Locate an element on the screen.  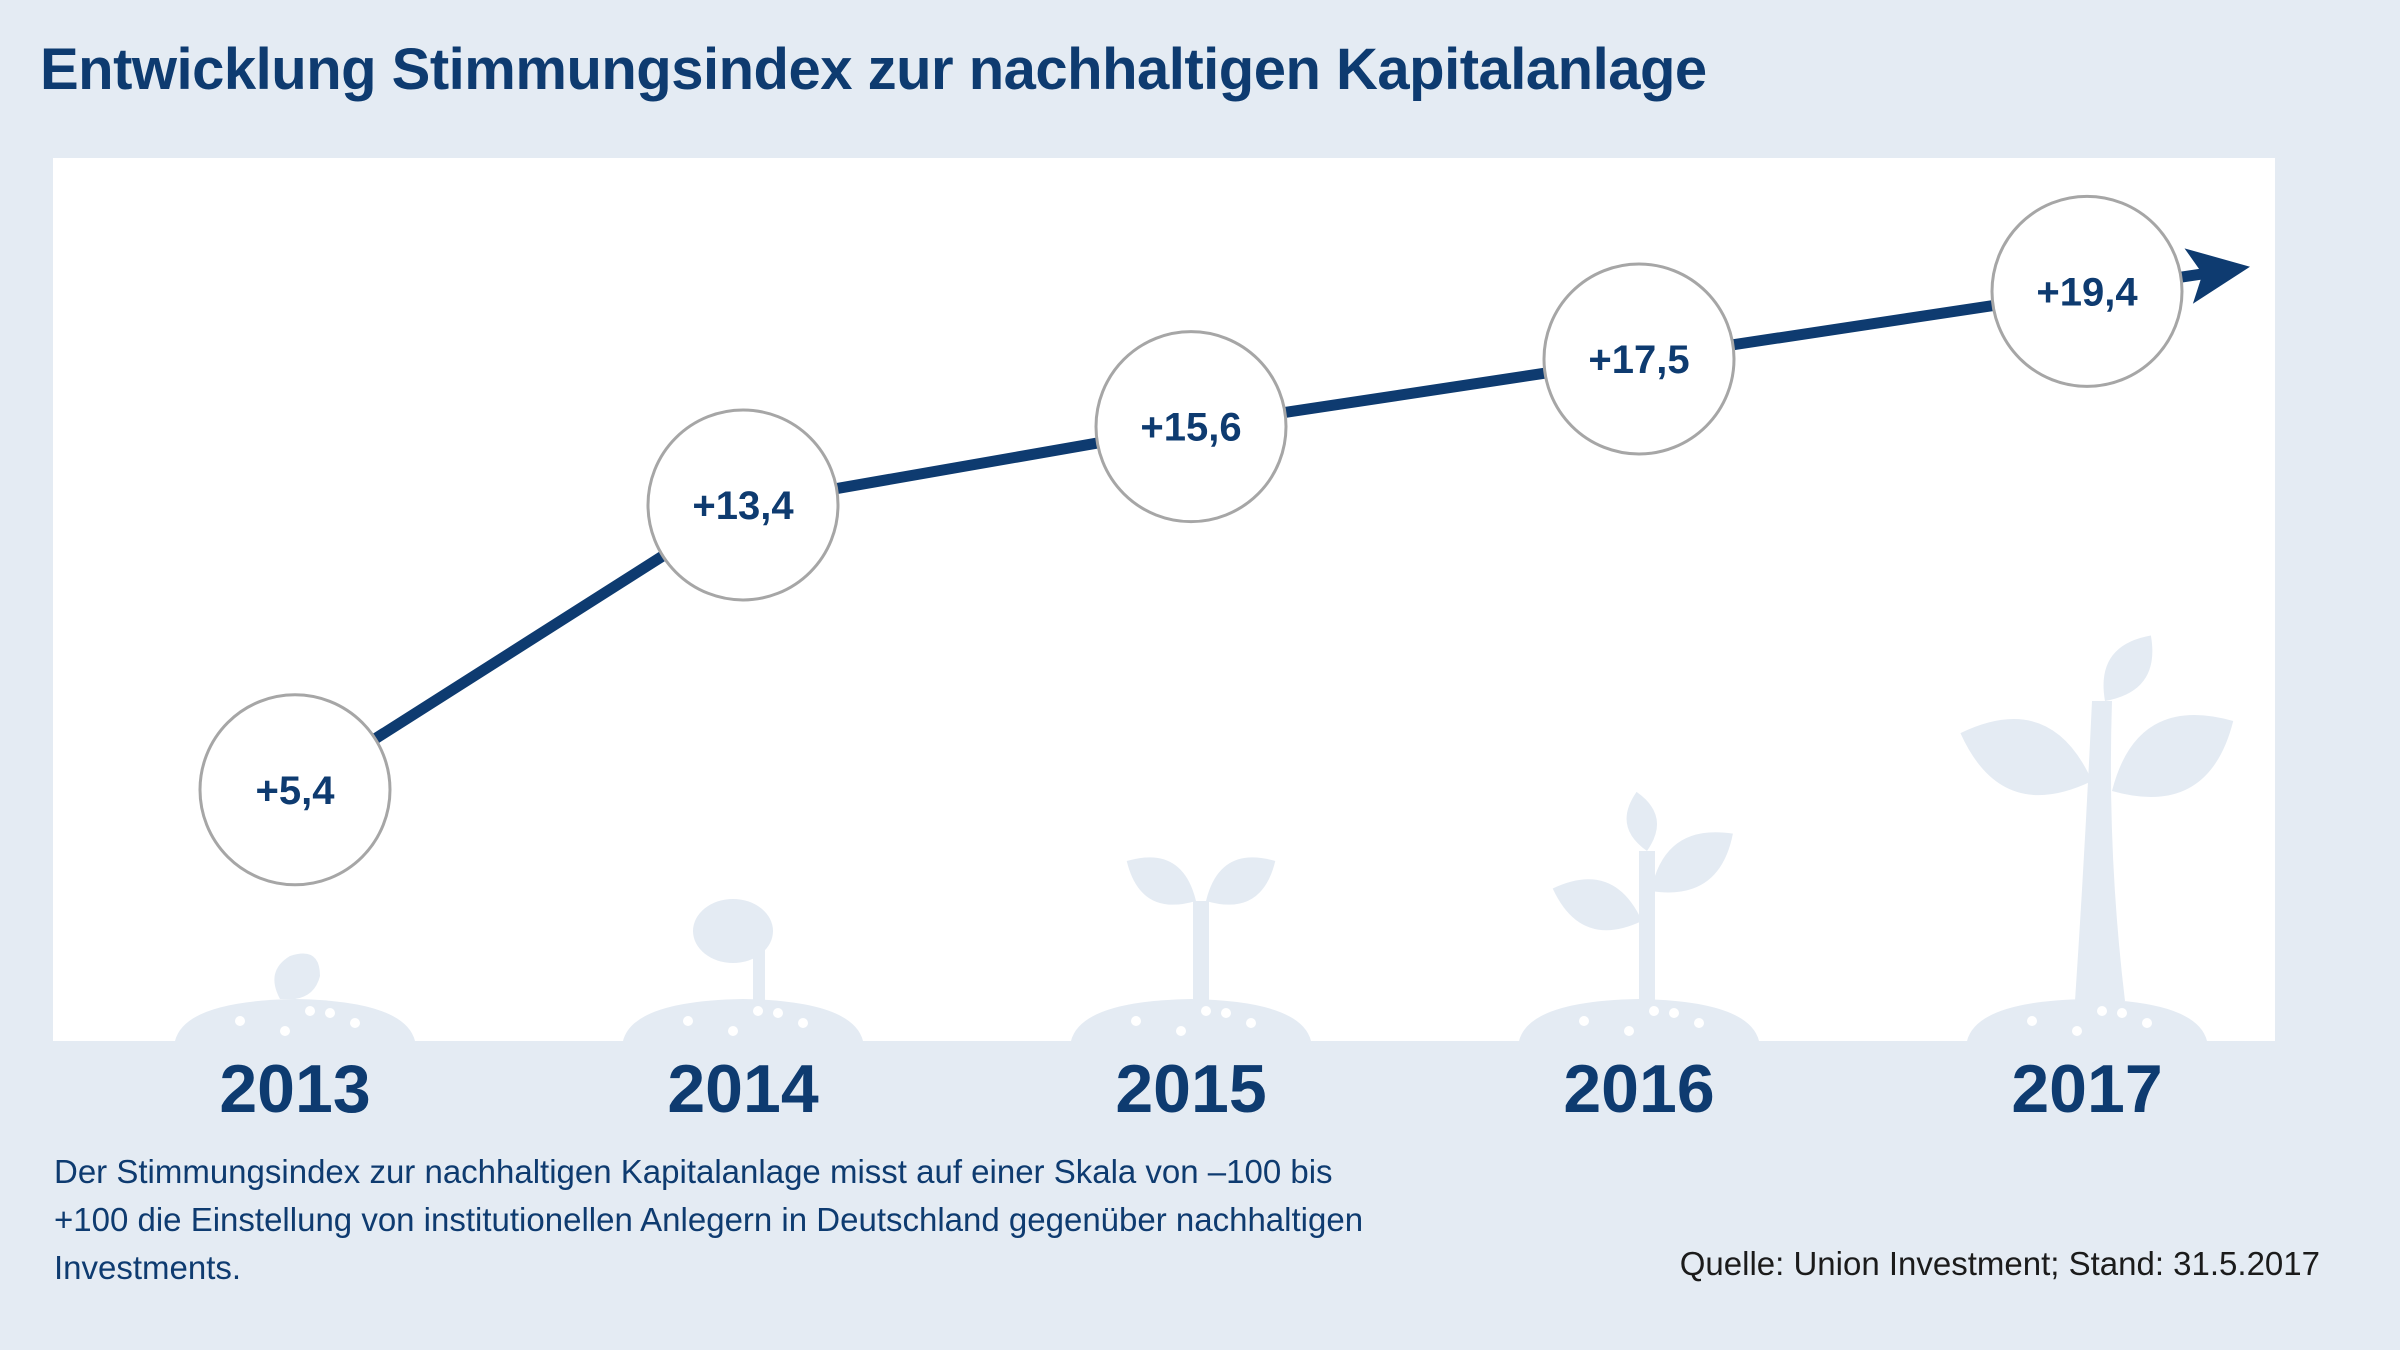
arrow-head-icon is located at coordinates (2217, 276).